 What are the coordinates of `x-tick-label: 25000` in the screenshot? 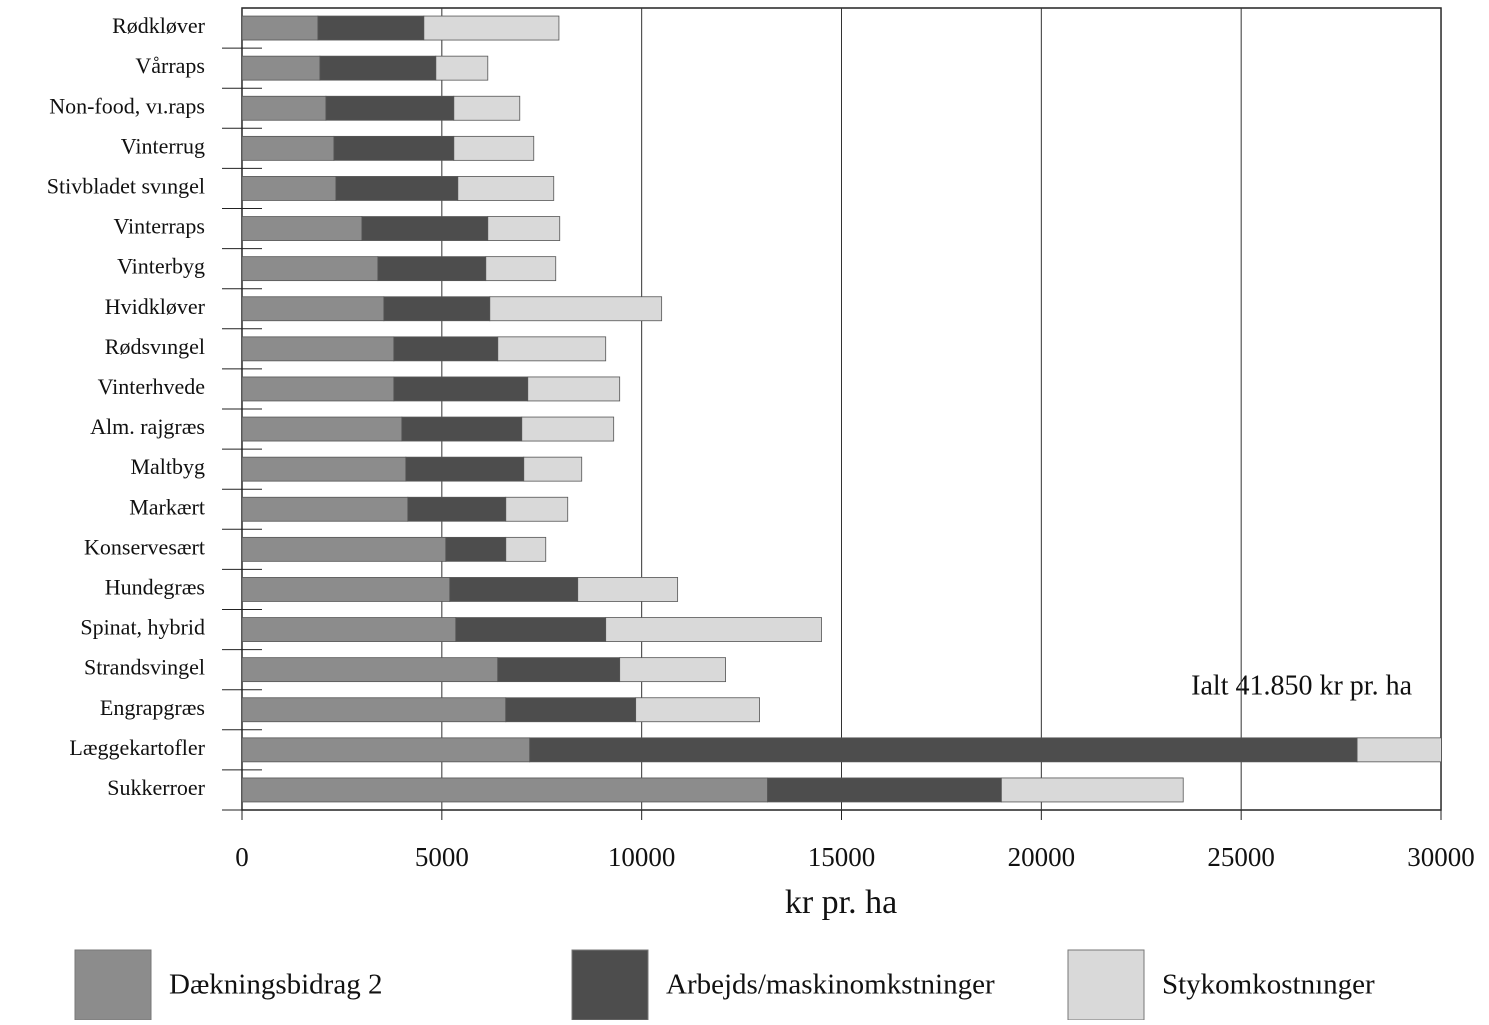 It's located at (1241, 857).